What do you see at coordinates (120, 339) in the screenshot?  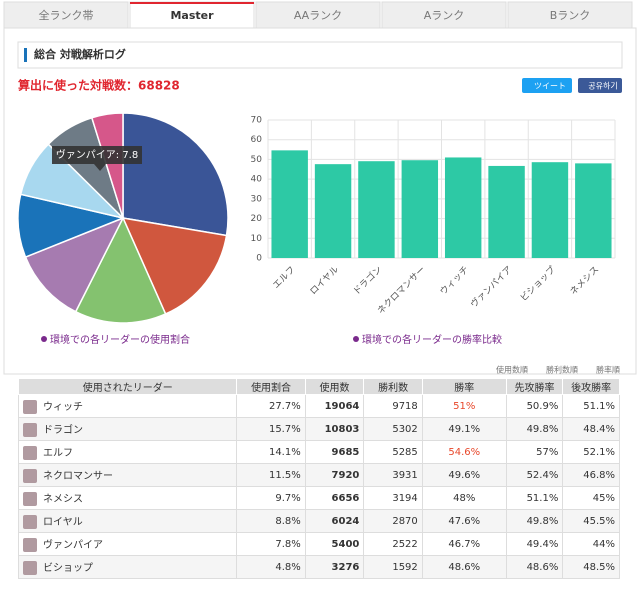 I see `pie-caption: 環境での各リーダーの使用割合` at bounding box center [120, 339].